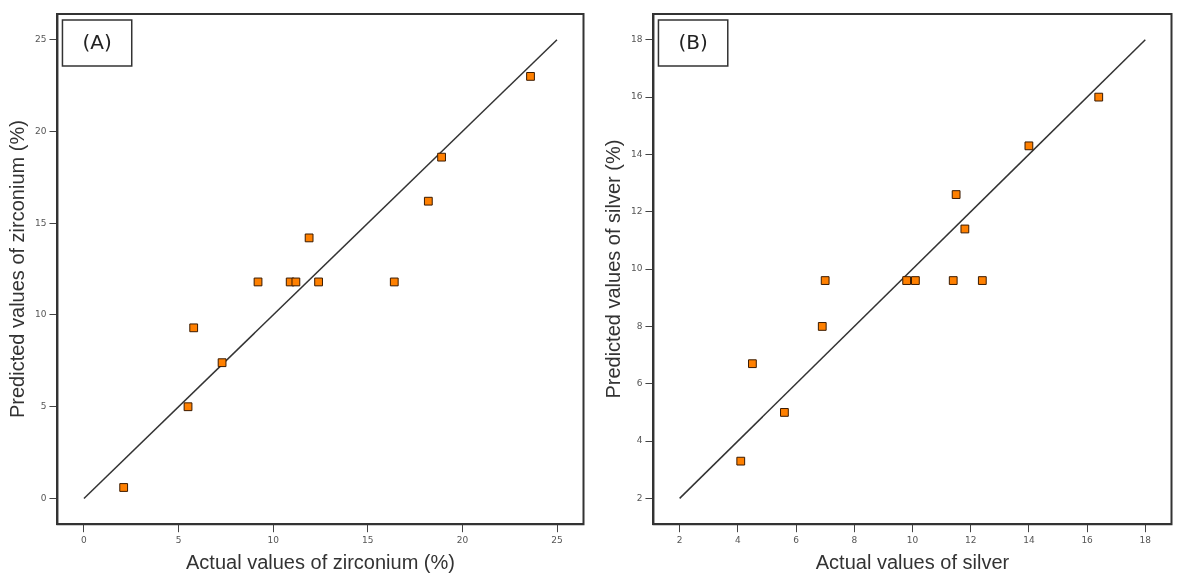  I want to click on x-tick-label: 15, so click(368, 539).